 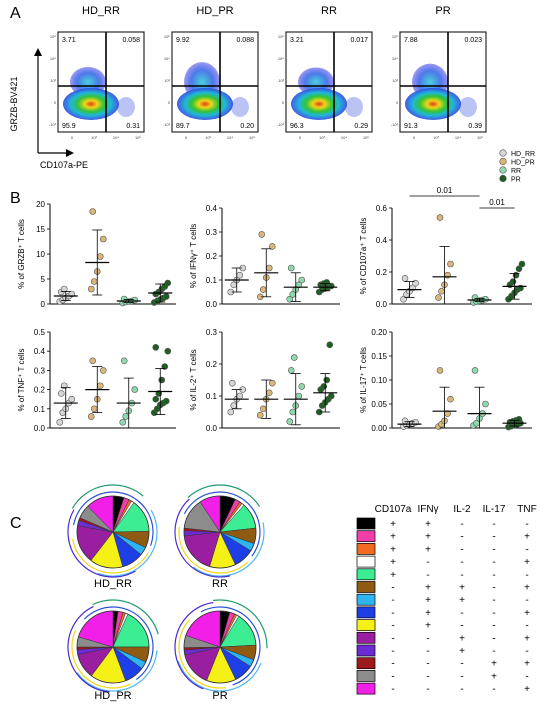 What do you see at coordinates (43, 279) in the screenshot?
I see `y-tick-label: 5` at bounding box center [43, 279].